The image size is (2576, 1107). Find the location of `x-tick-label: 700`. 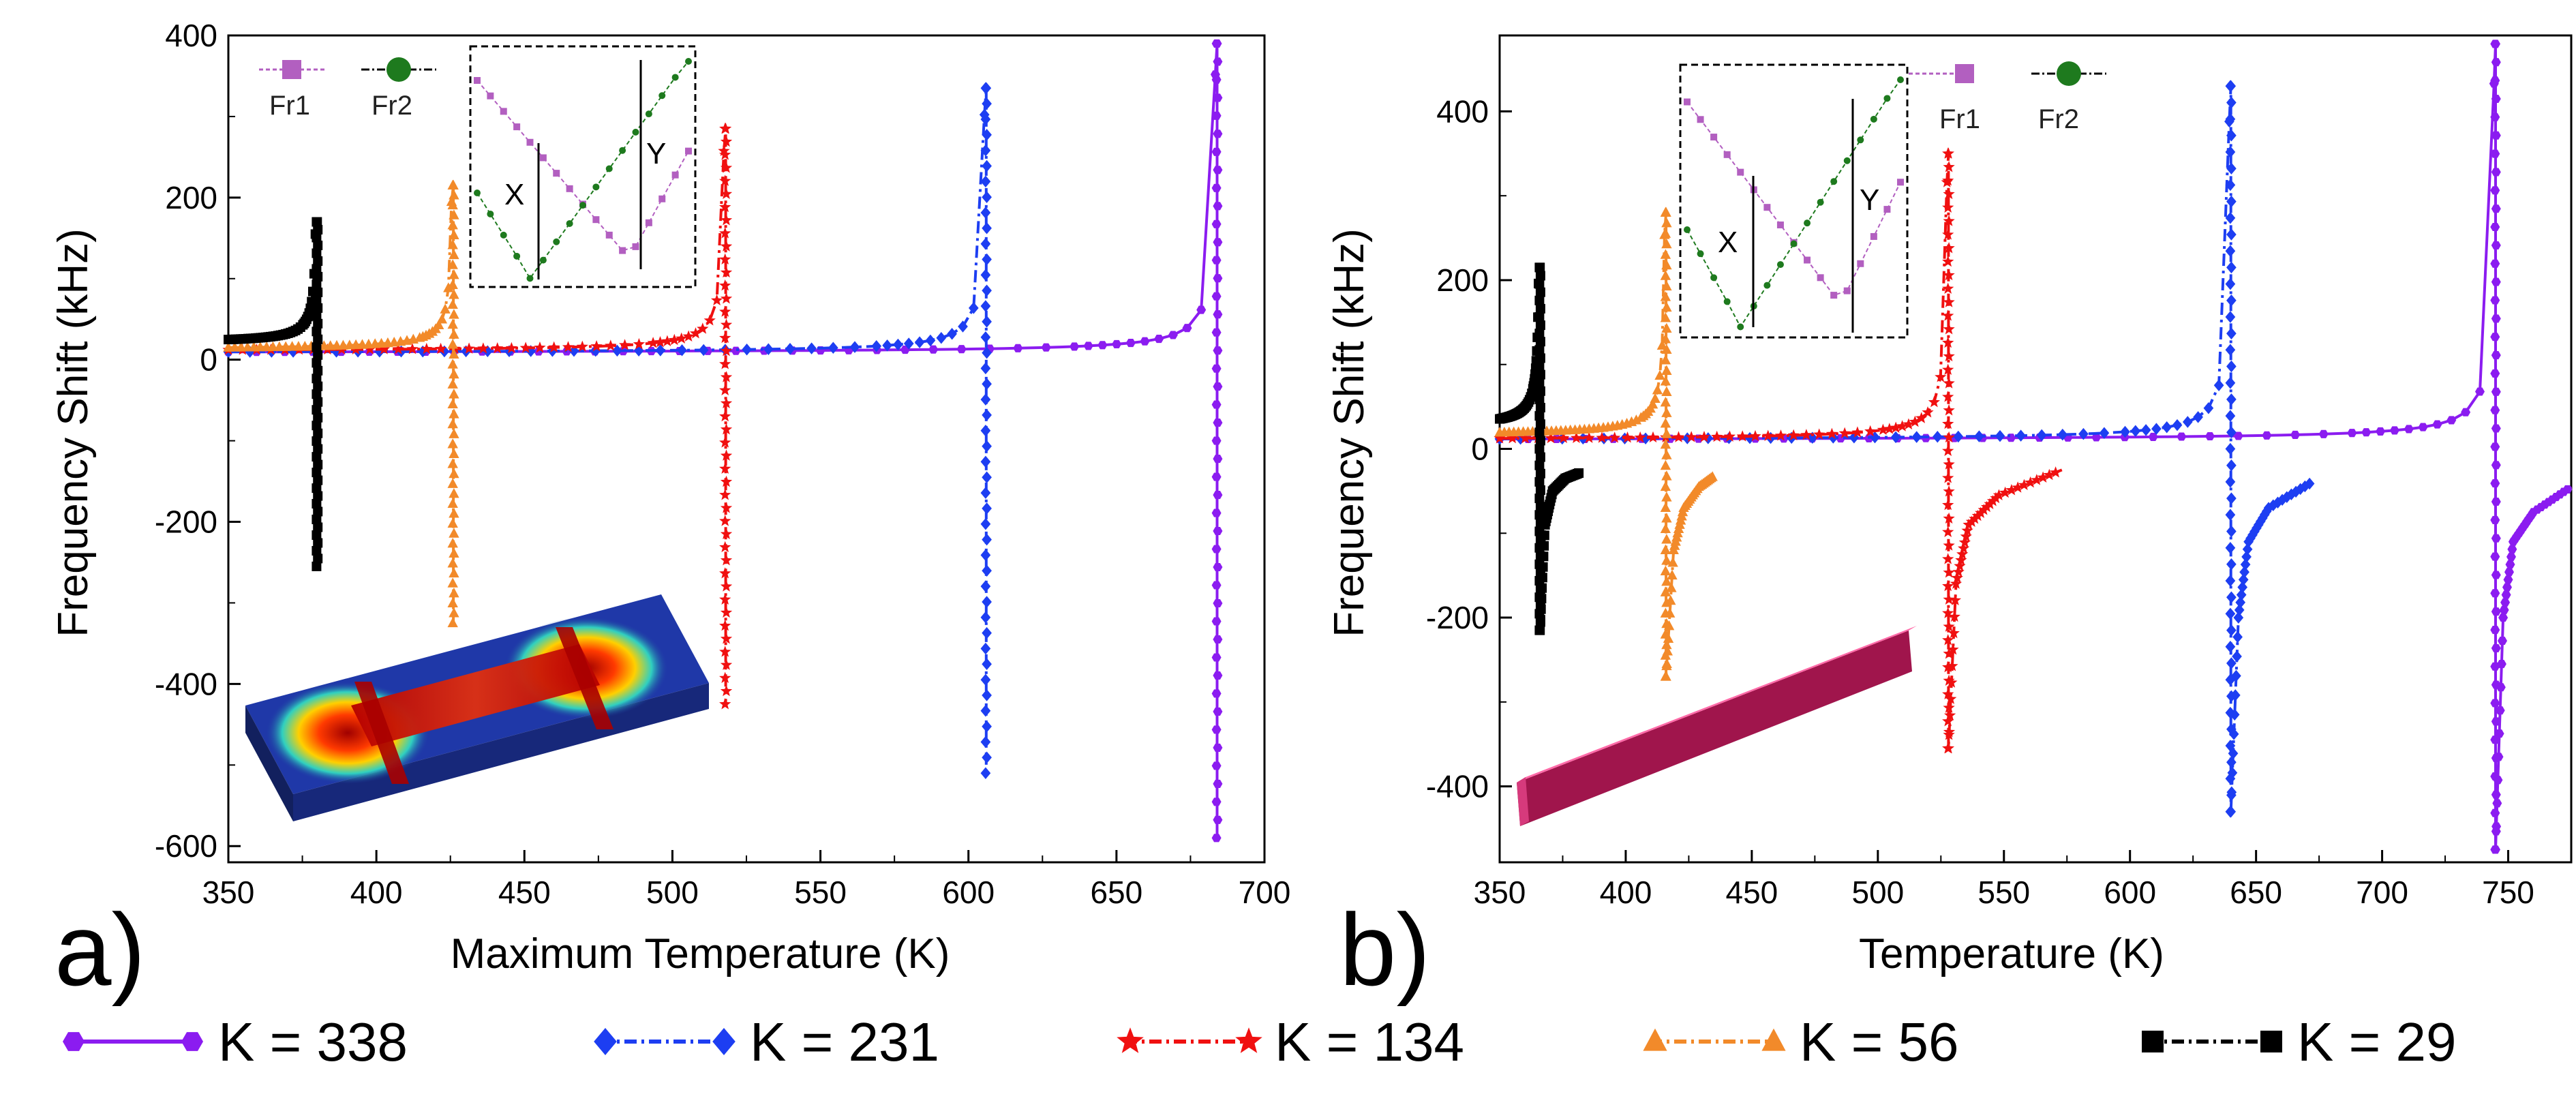

x-tick-label: 700 is located at coordinates (2382, 892).